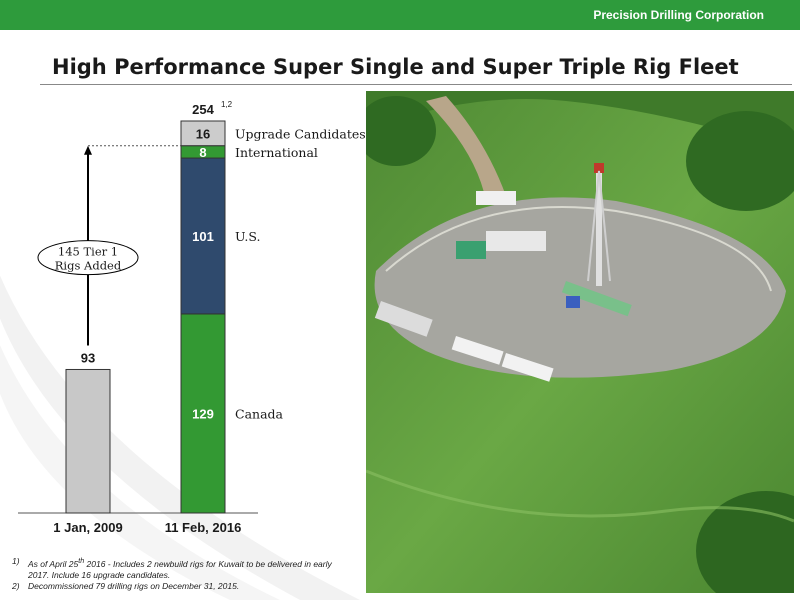  What do you see at coordinates (300, 133) in the screenshot?
I see `legend-label-upgrade-candidates: Upgrade Candidates` at bounding box center [300, 133].